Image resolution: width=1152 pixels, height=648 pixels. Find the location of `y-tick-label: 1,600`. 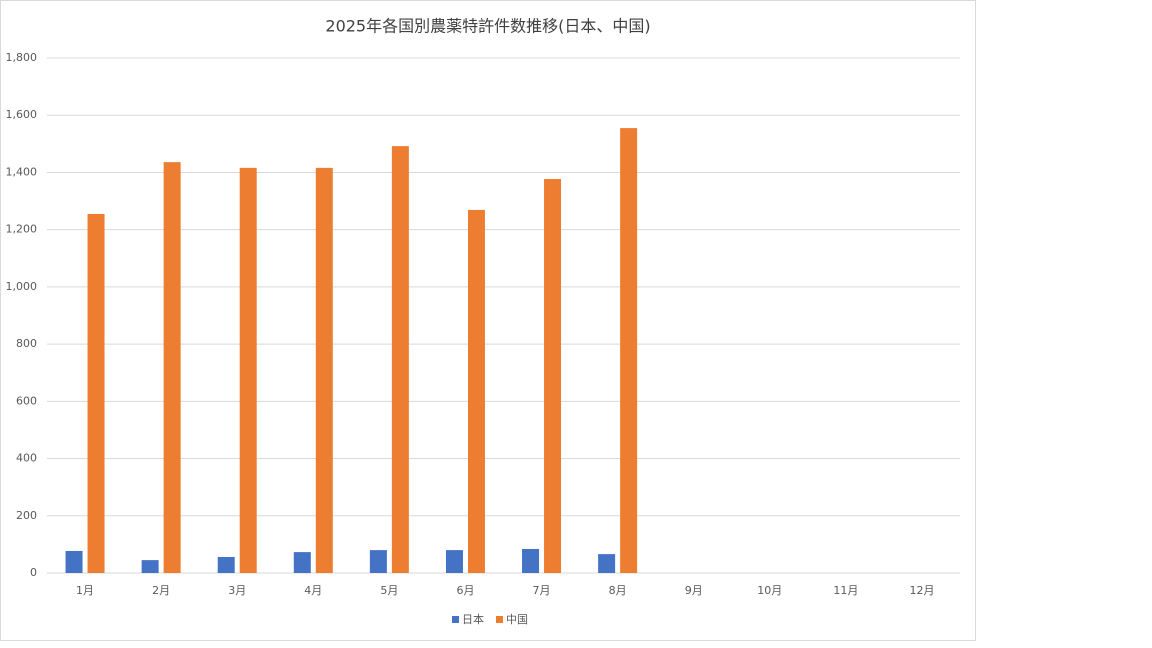

y-tick-label: 1,600 is located at coordinates (22, 114).